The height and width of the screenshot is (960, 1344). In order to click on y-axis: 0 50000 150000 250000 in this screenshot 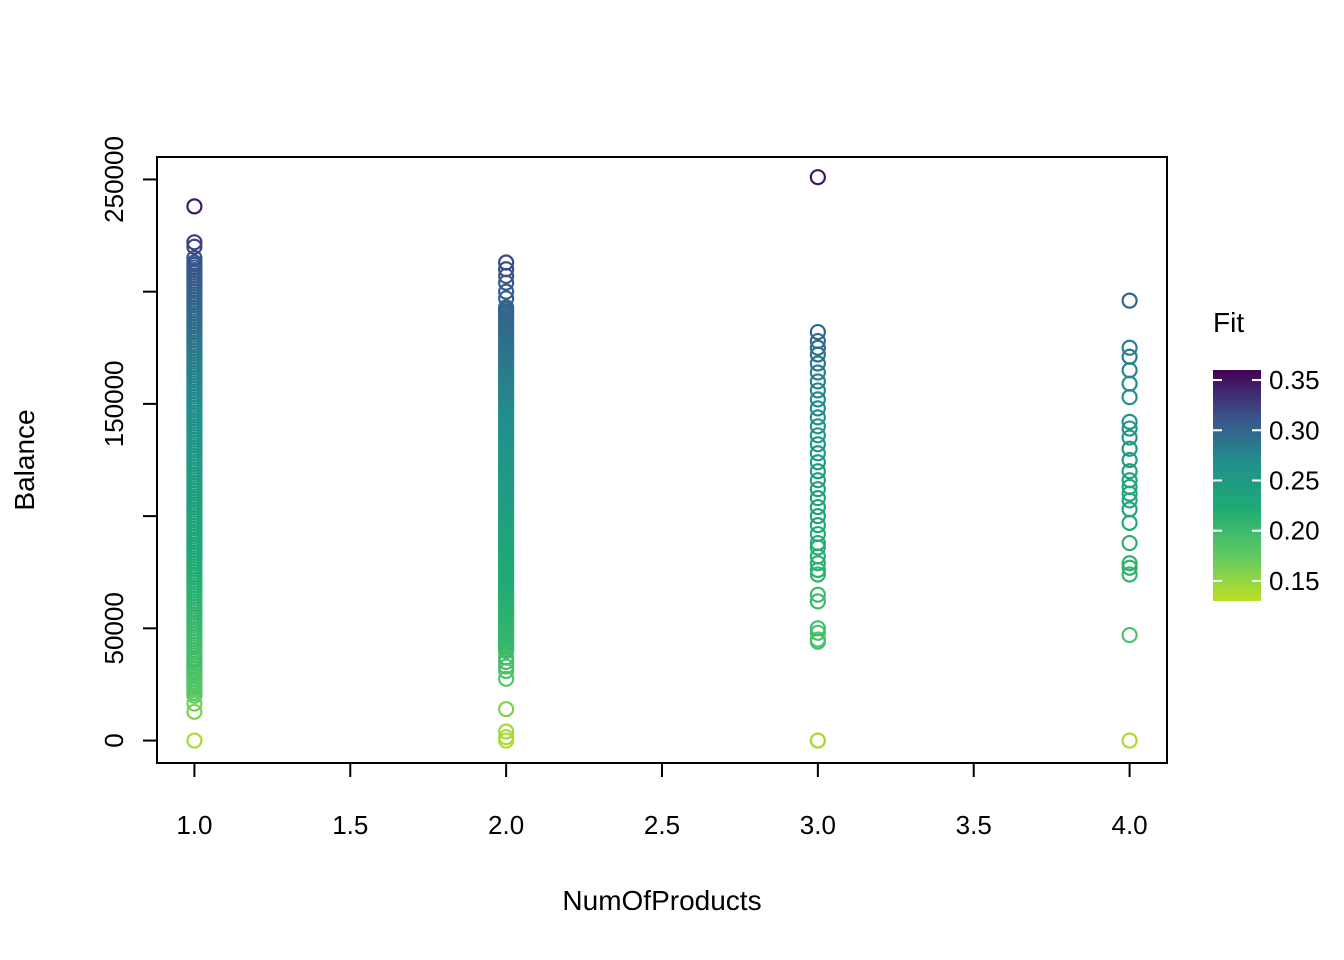, I will do `click(128, 442)`.